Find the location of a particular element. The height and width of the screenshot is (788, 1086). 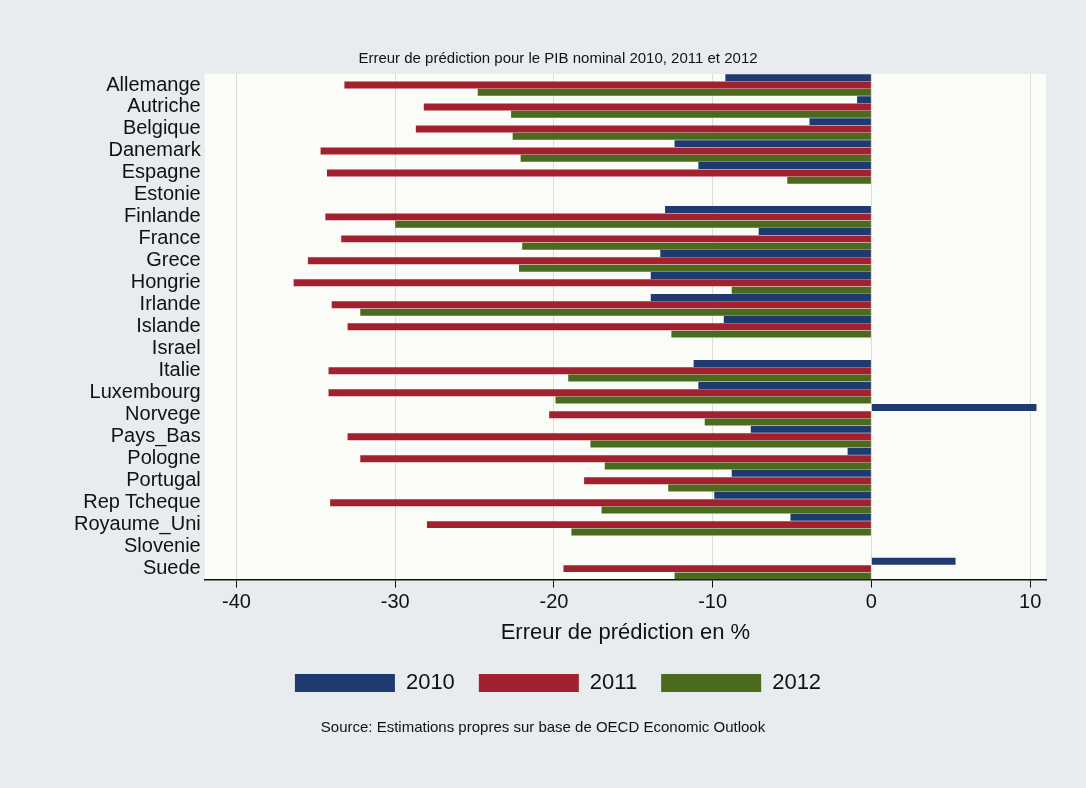

y-tick-label: France is located at coordinates (169, 237).